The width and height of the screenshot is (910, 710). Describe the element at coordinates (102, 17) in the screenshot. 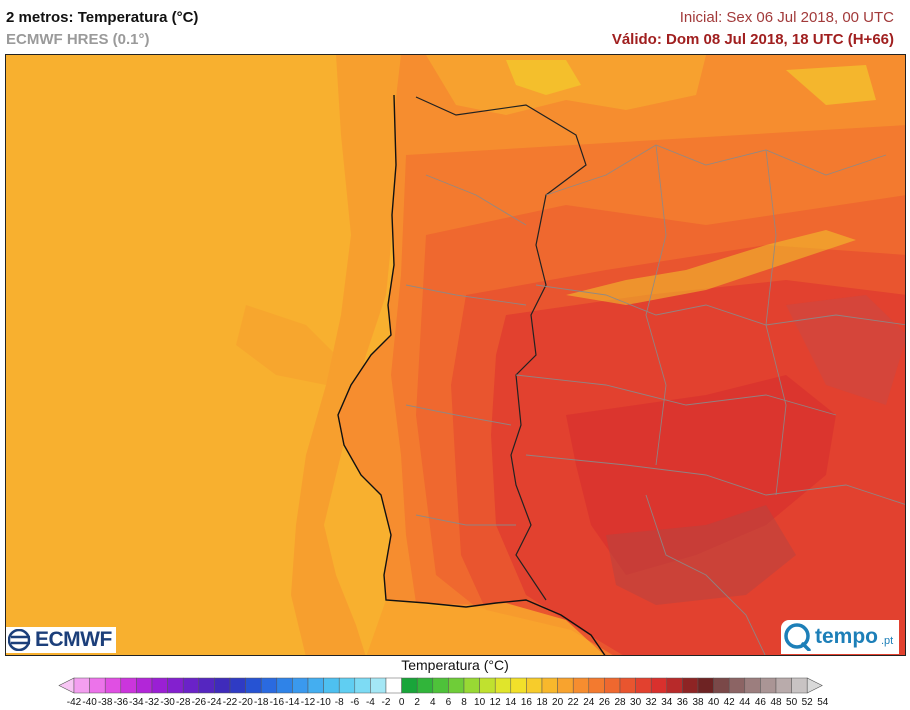

I see `map-title: 2 metros: Temperatura (°C)` at that location.